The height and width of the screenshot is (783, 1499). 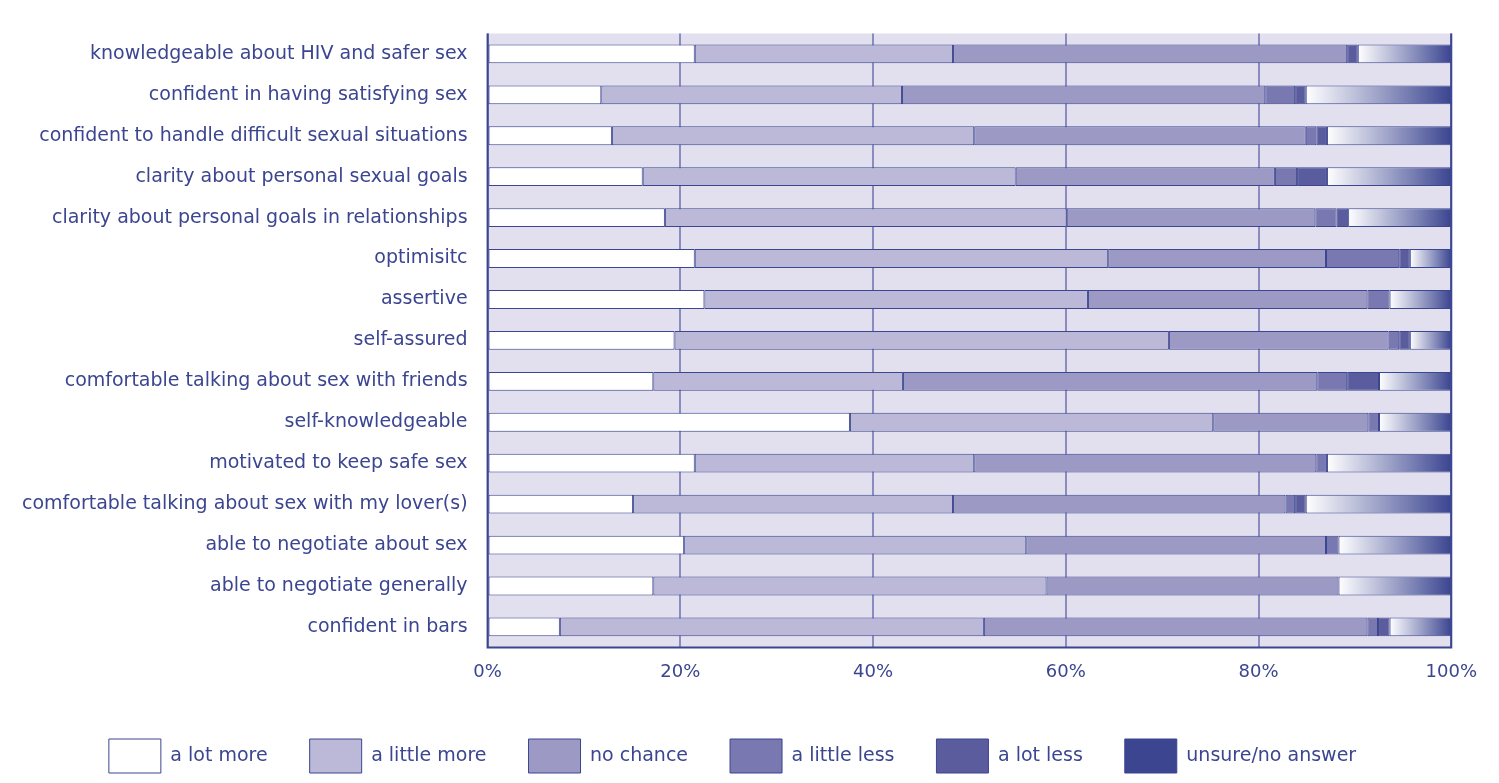 I want to click on y-tick-label: able to negotiate generally, so click(x=339, y=583).